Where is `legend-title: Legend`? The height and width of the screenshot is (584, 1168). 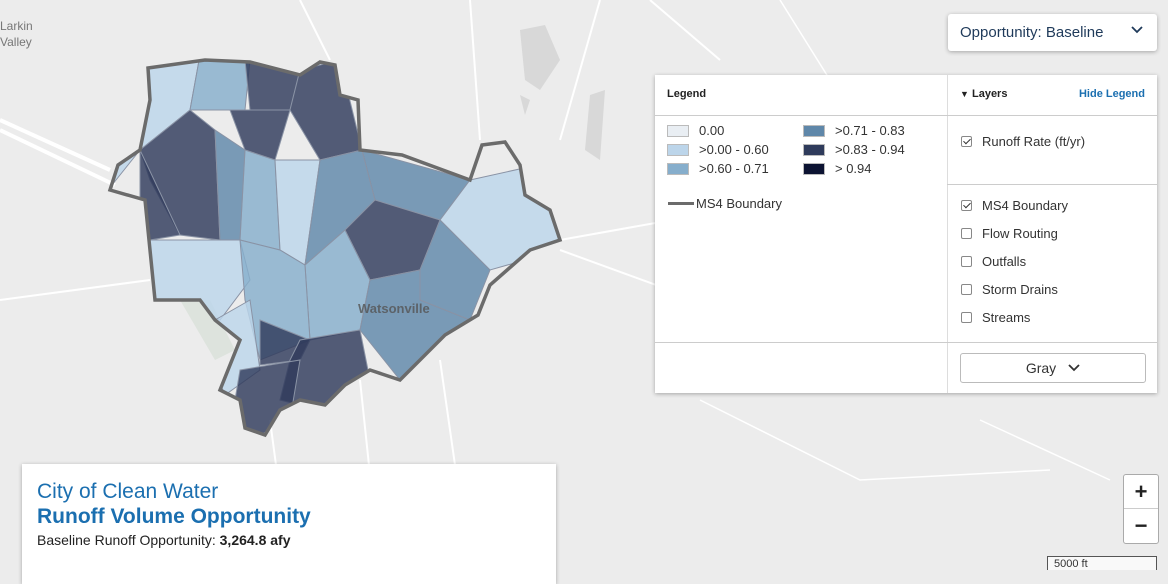 legend-title: Legend is located at coordinates (687, 94).